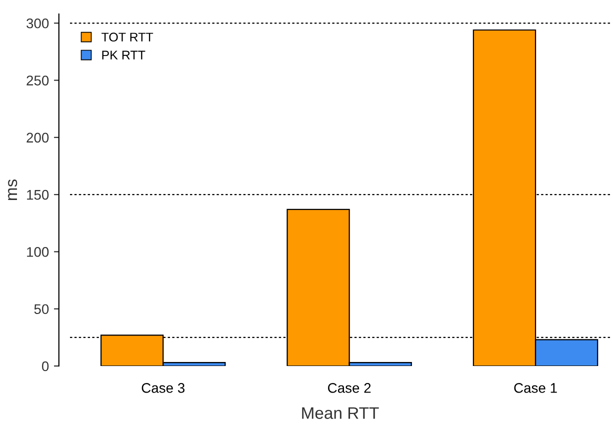  What do you see at coordinates (340, 413) in the screenshot?
I see `x-axis-title: Mean RTT` at bounding box center [340, 413].